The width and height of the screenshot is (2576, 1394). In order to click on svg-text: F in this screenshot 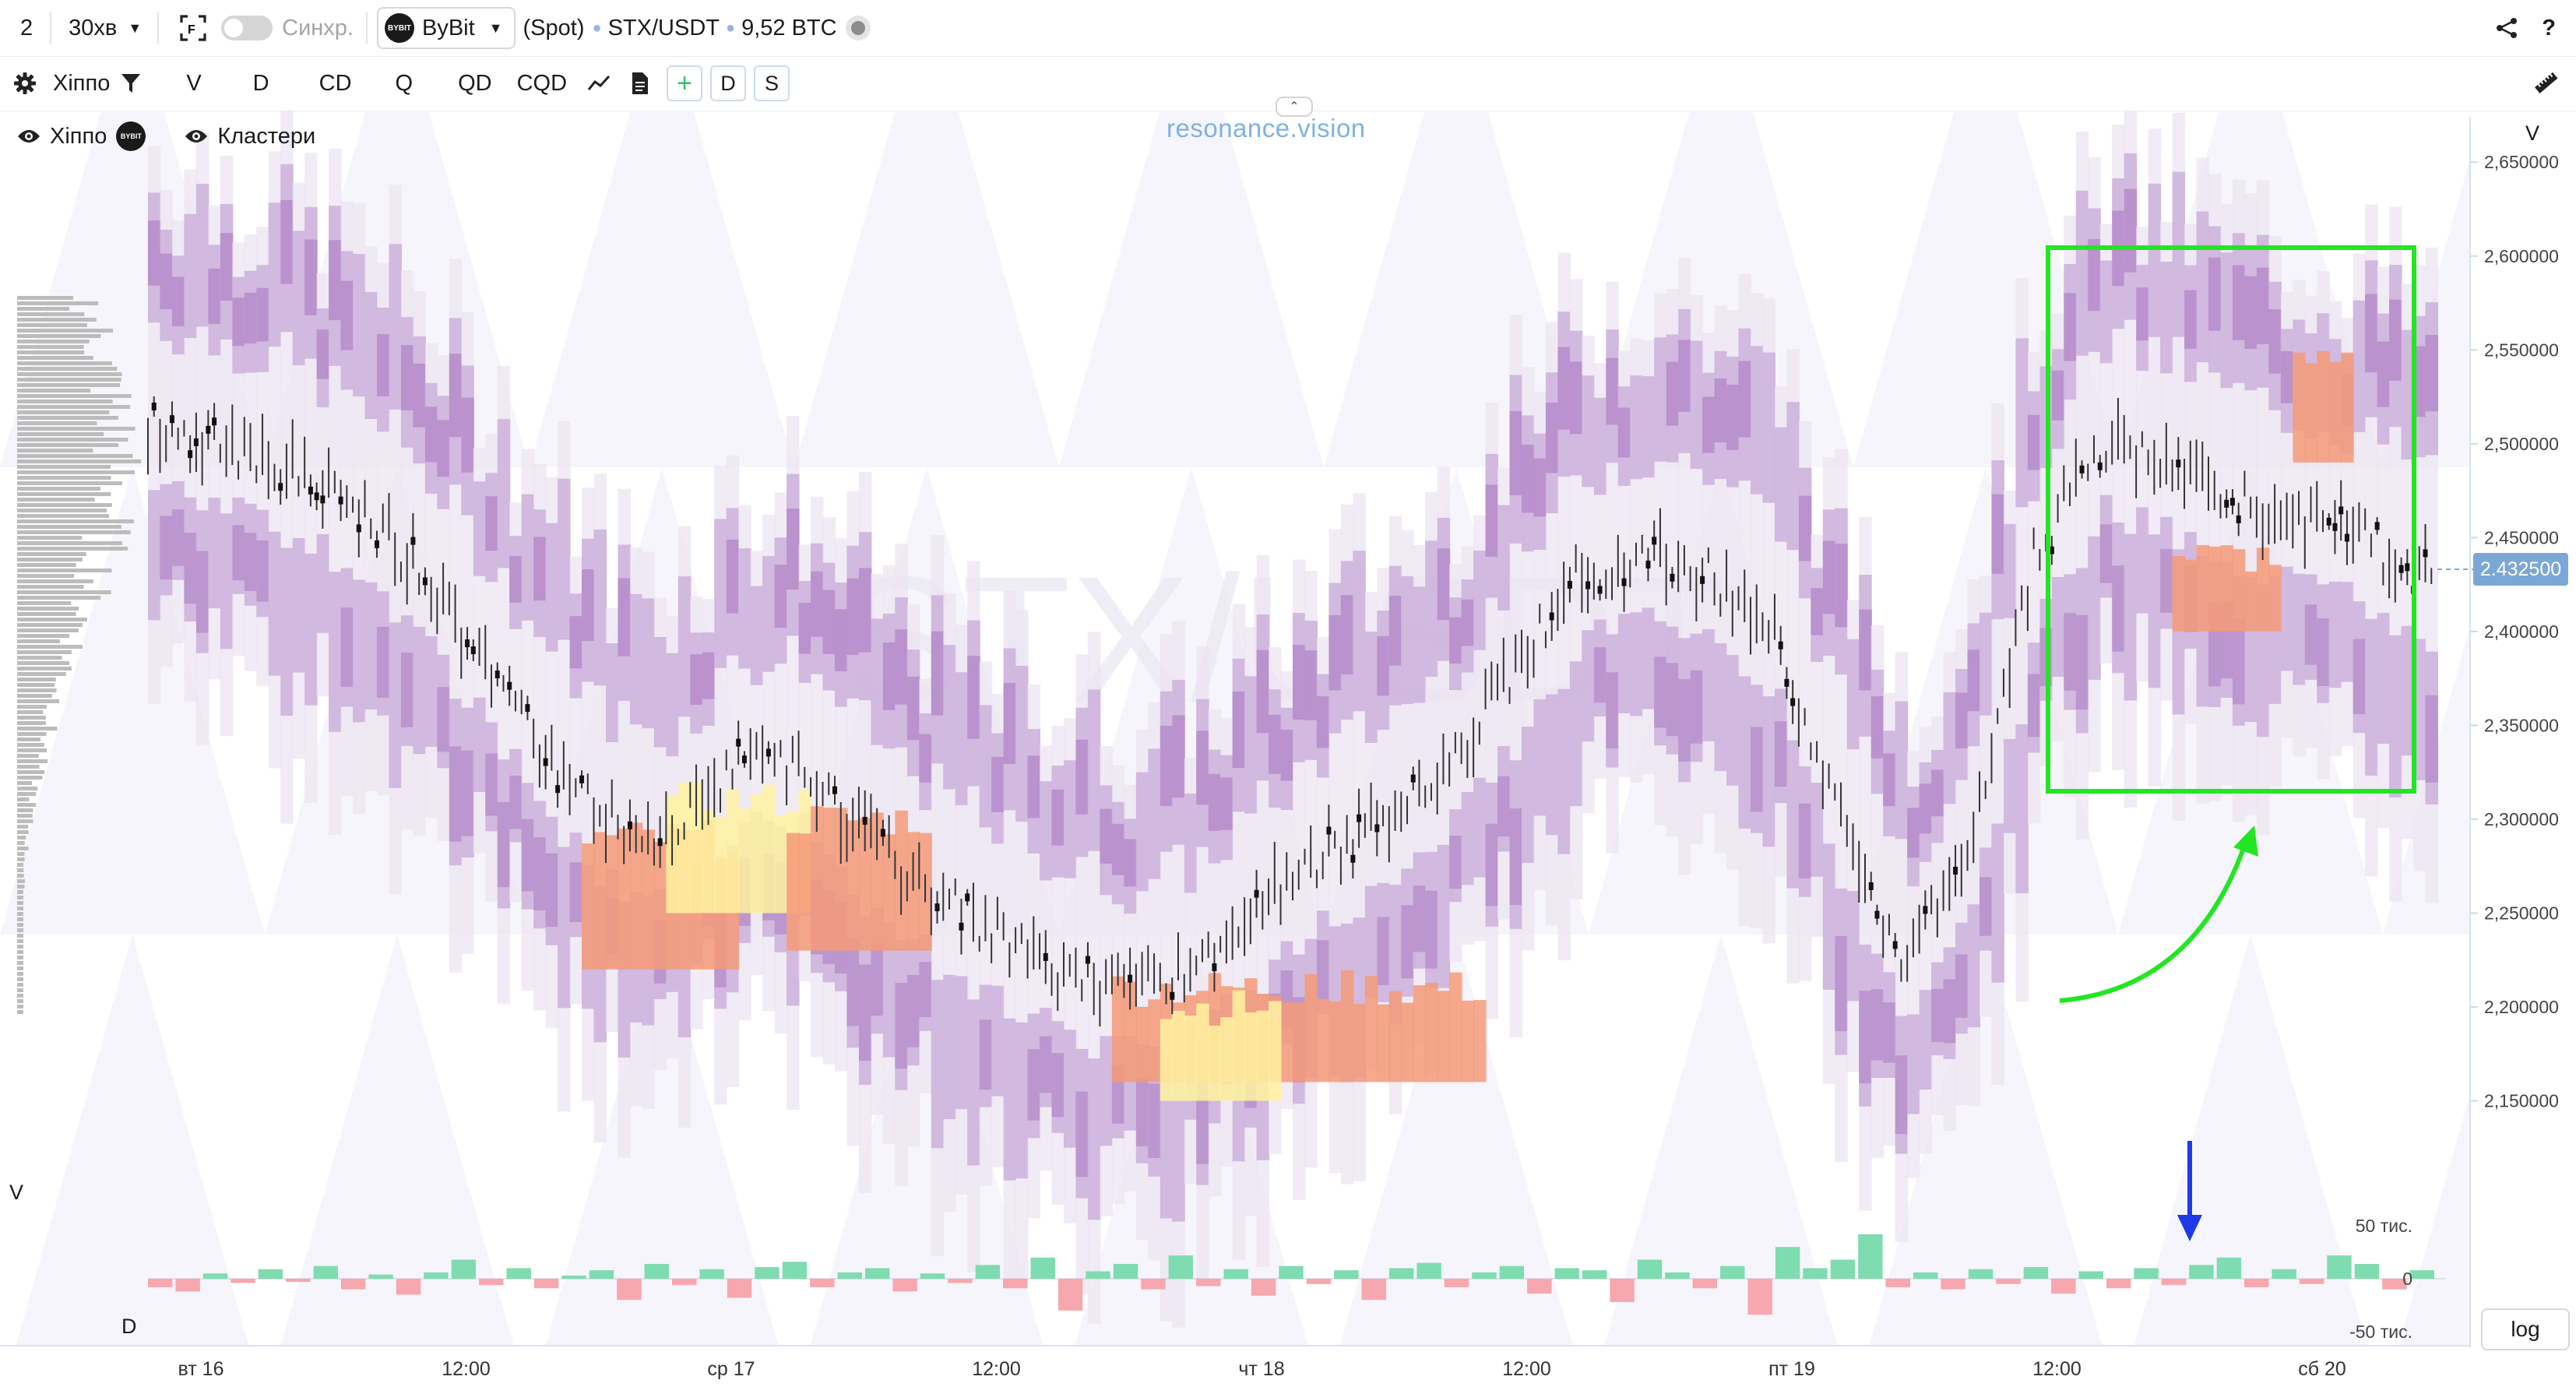, I will do `click(191, 30)`.